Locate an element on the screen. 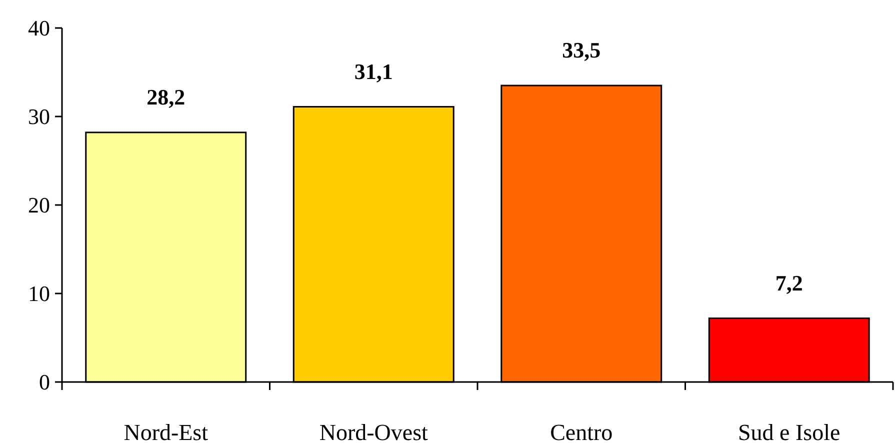 The image size is (895, 443). x-tick-label: Nord-Est is located at coordinates (166, 431).